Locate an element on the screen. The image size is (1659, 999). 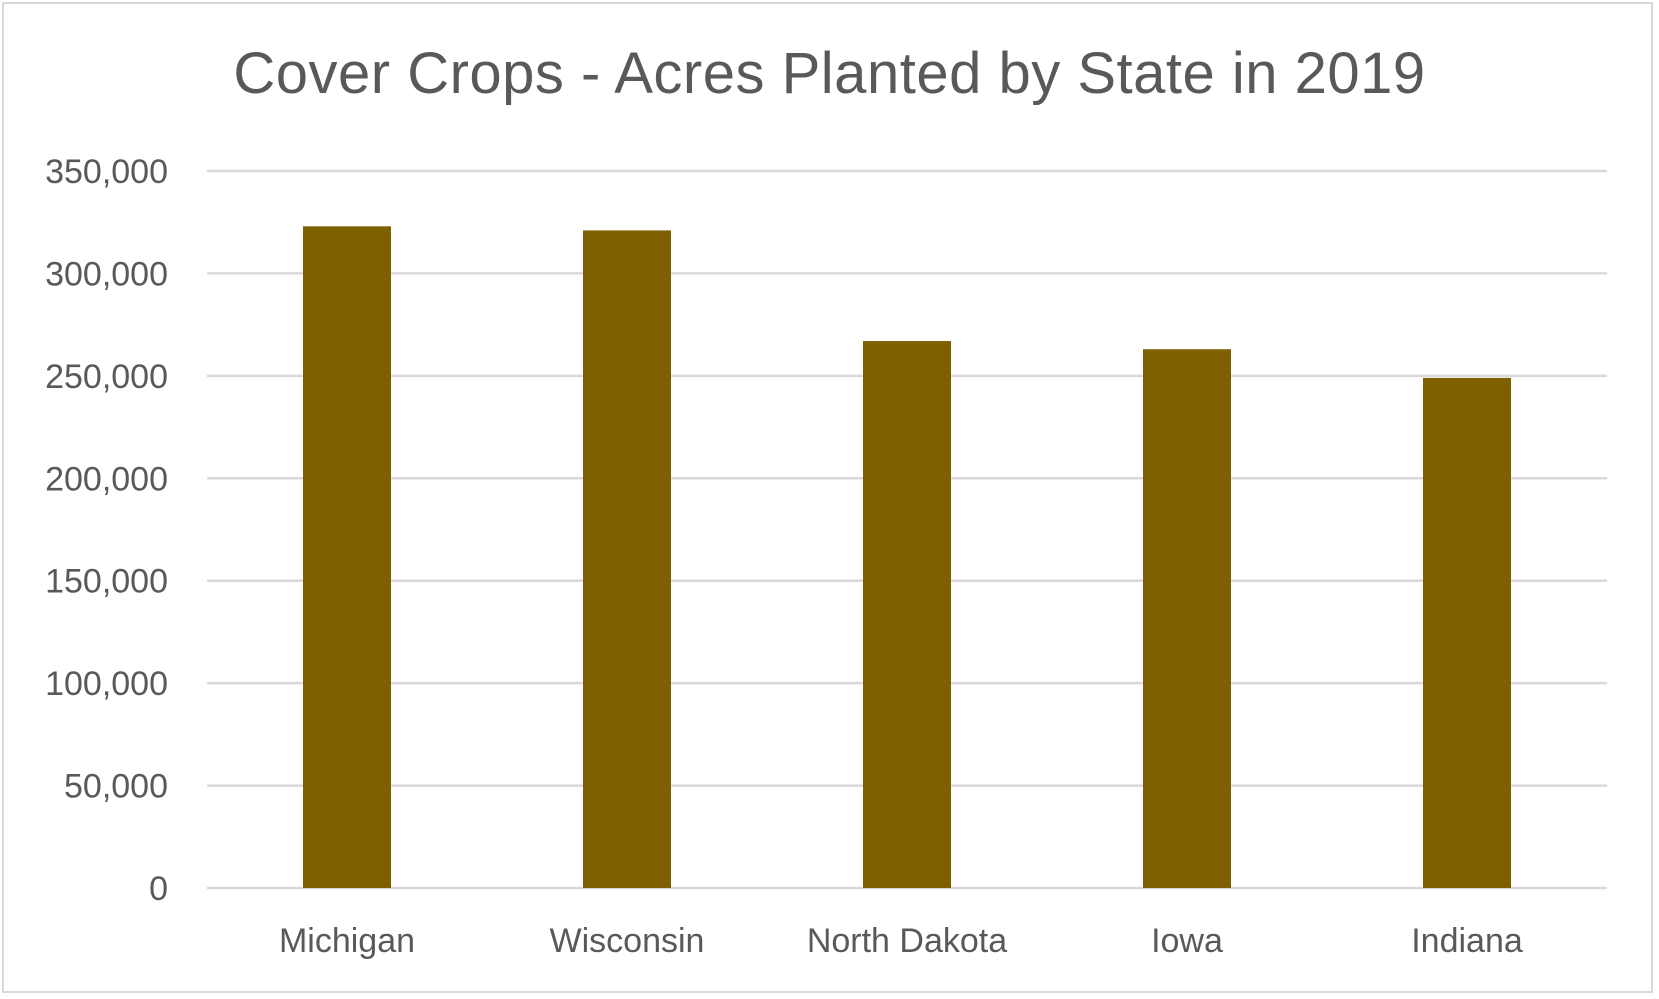
y-tick-label: 350,000 is located at coordinates (106, 172).